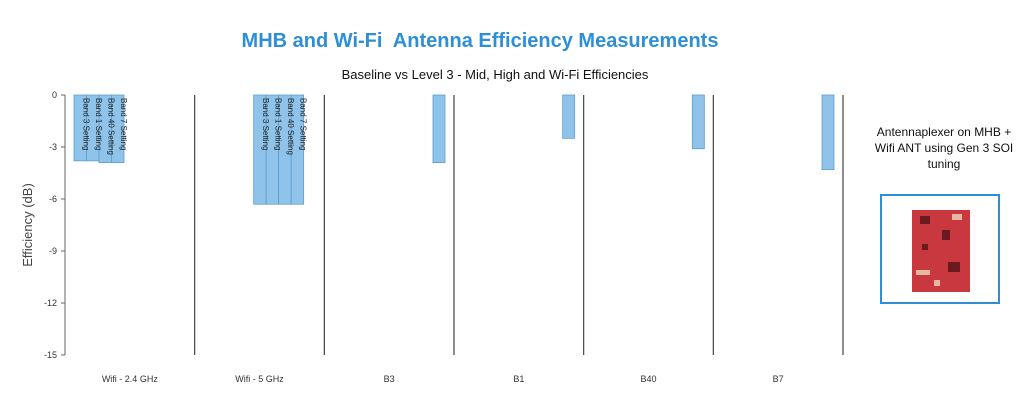  What do you see at coordinates (389, 379) in the screenshot?
I see `x-category-label: B3` at bounding box center [389, 379].